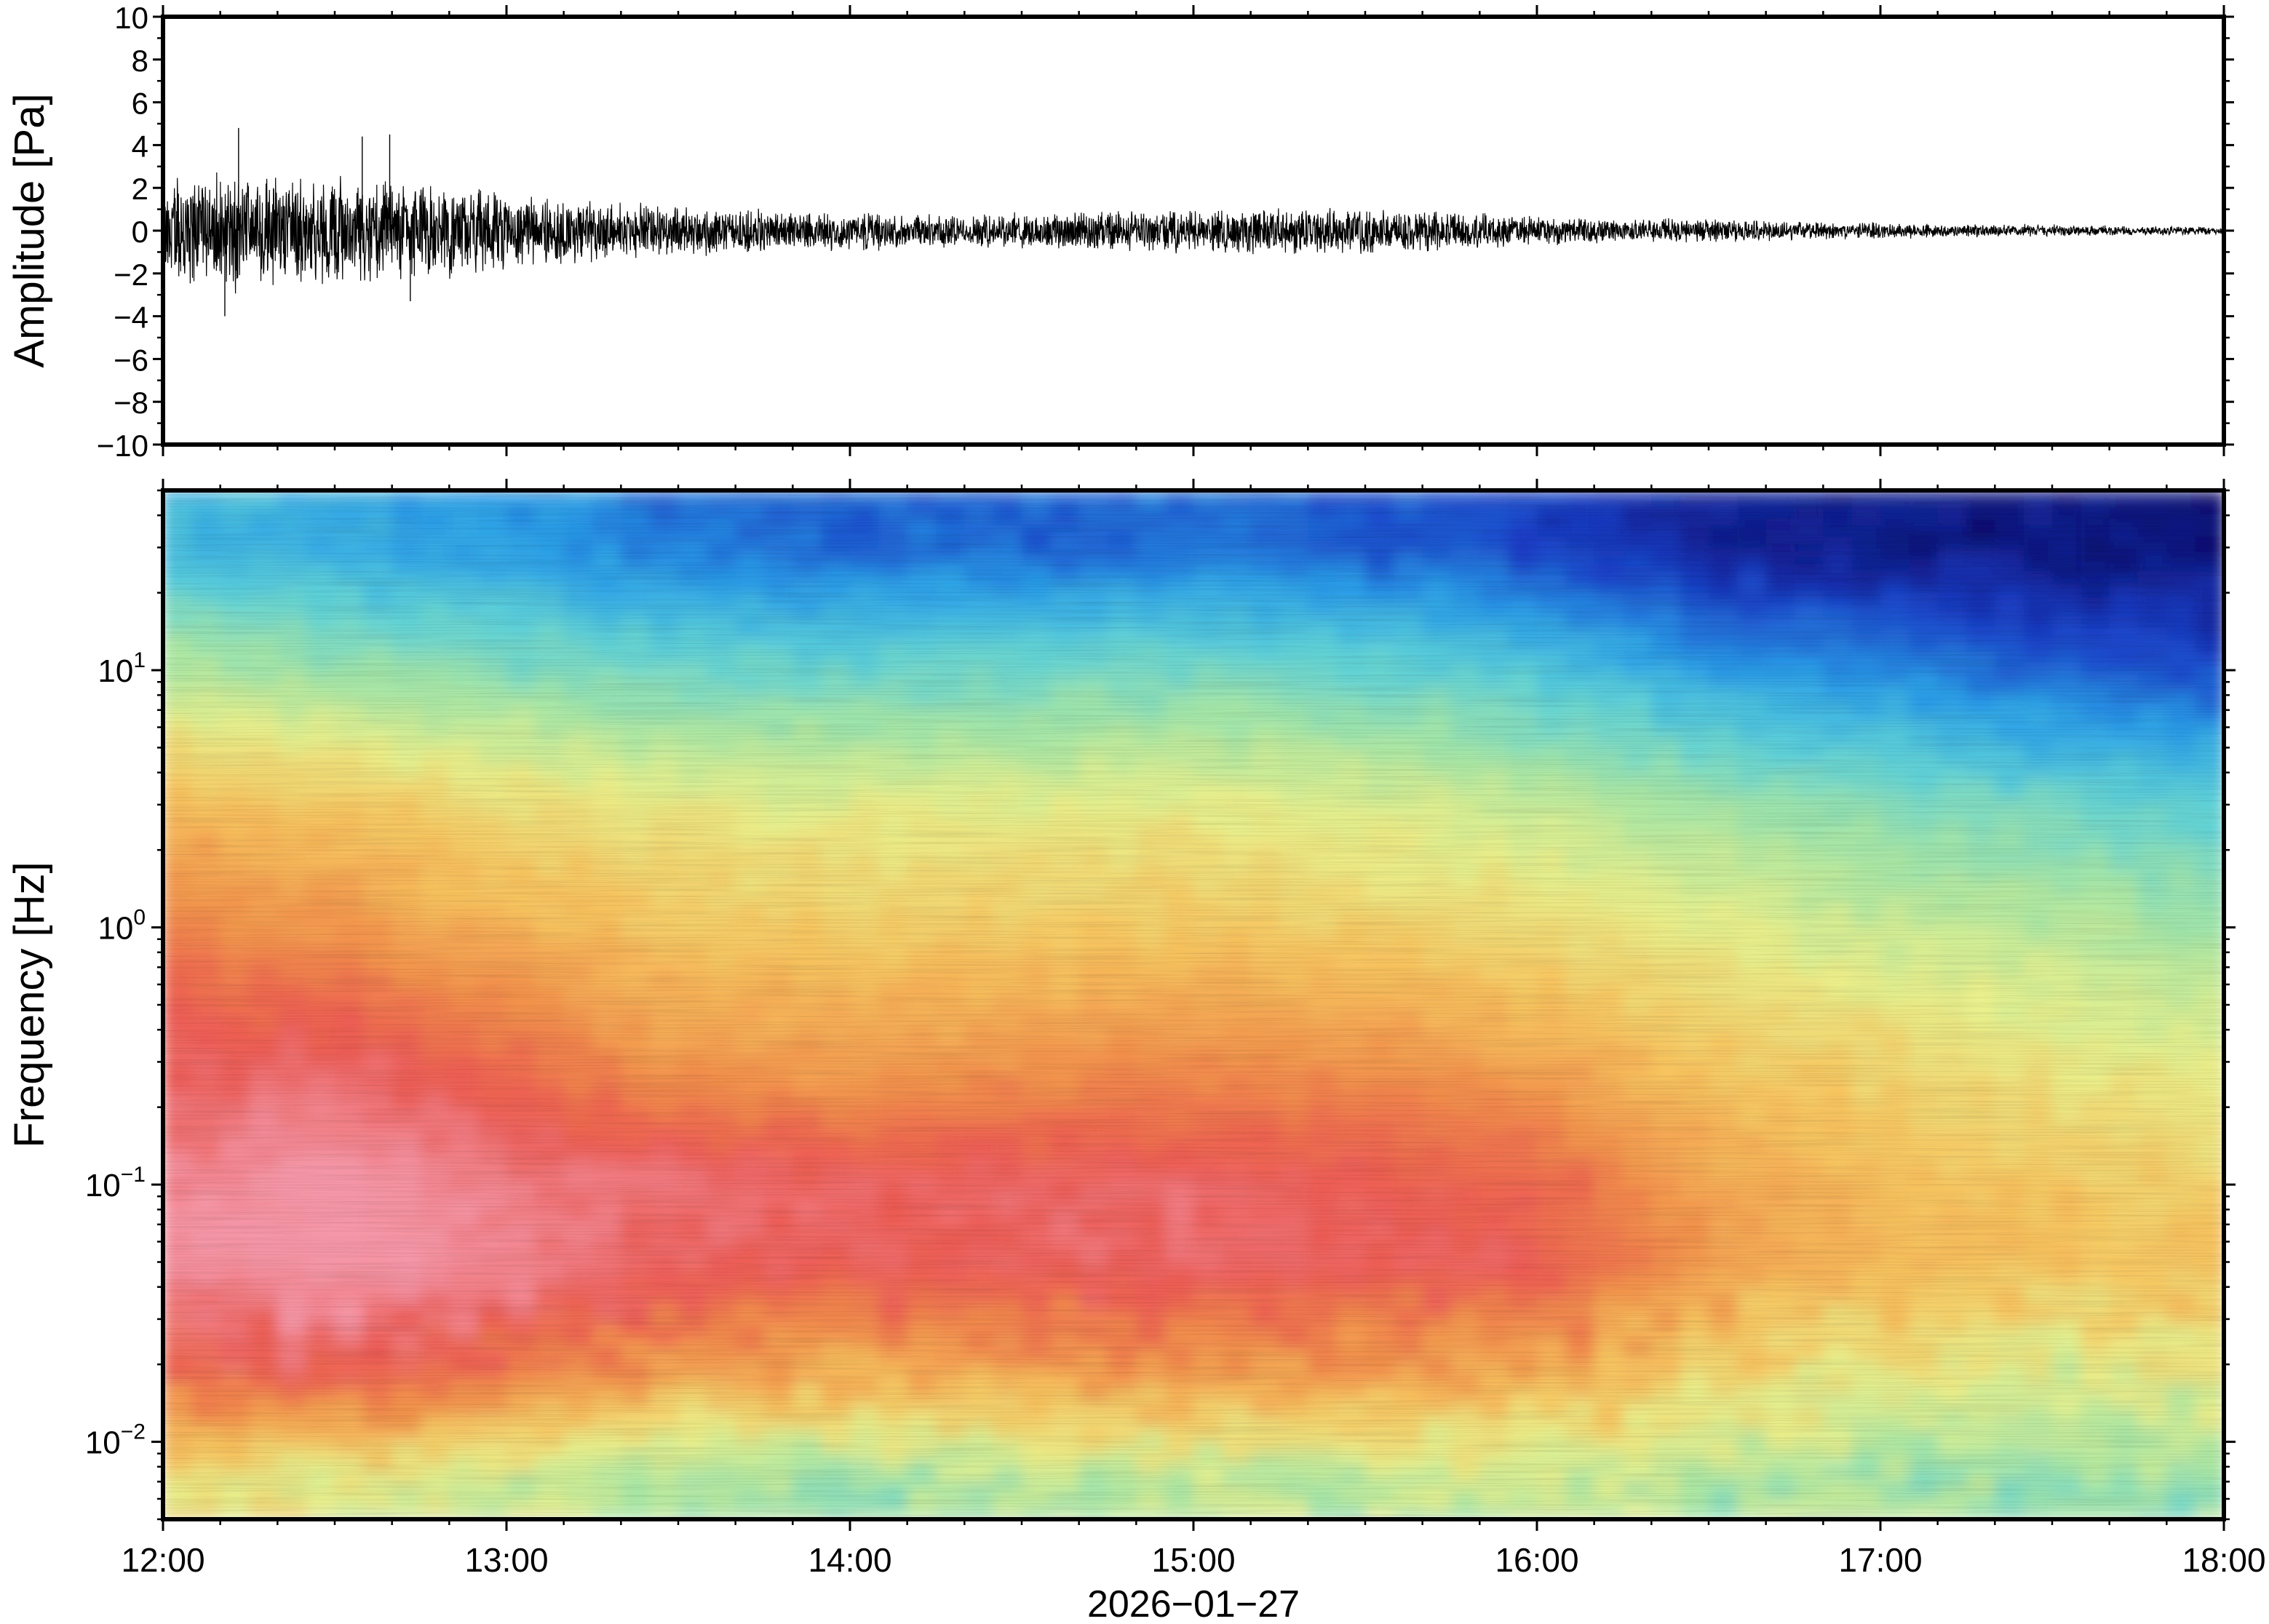 This screenshot has height=1624, width=2269. What do you see at coordinates (131, 403) in the screenshot?
I see `waveform-y-tick-label: −8` at bounding box center [131, 403].